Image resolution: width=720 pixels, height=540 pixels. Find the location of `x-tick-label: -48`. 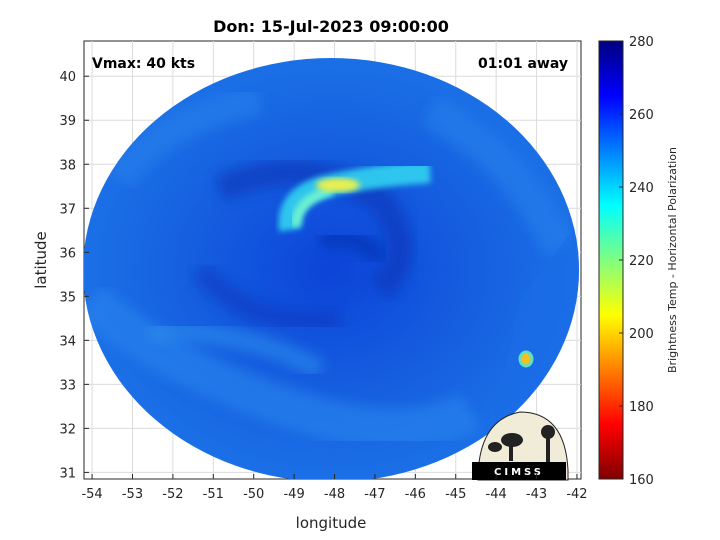

x-tick-label: -48 is located at coordinates (334, 494).